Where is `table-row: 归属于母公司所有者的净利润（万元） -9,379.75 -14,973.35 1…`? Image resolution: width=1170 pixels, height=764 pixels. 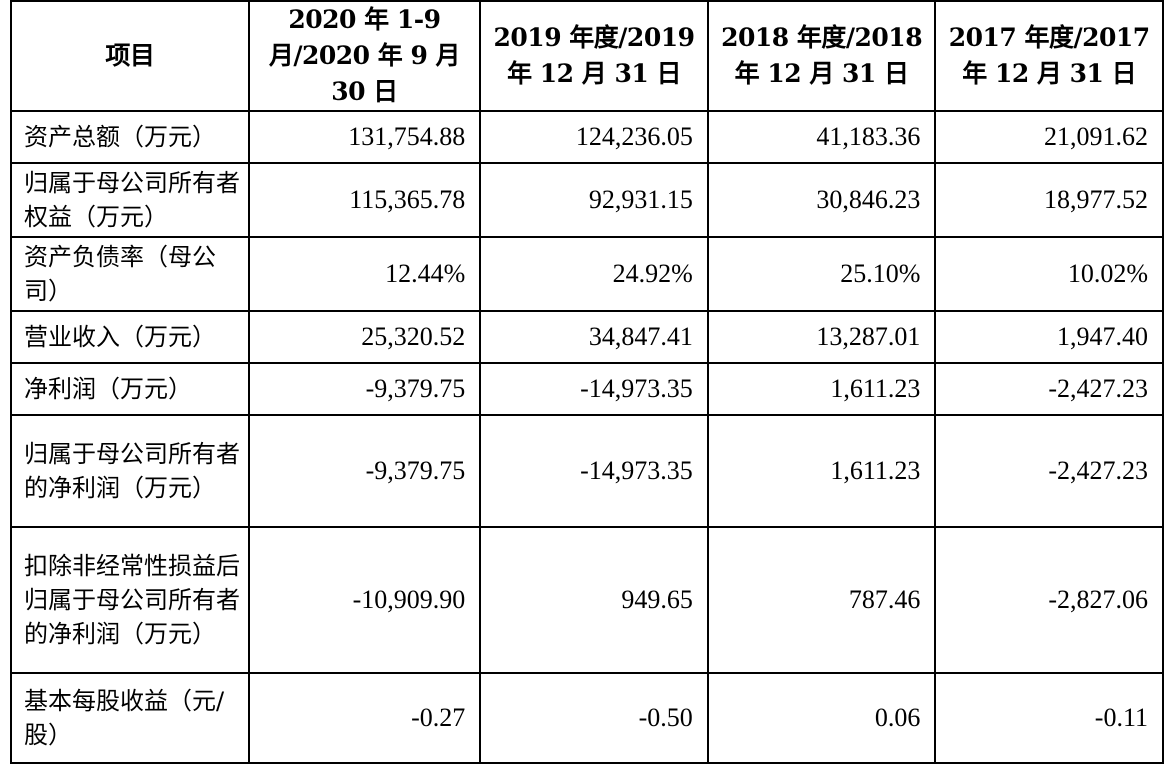
table-row: 归属于母公司所有者的净利润（万元） -9,379.75 -14,973.35 1… is located at coordinates (587, 471).